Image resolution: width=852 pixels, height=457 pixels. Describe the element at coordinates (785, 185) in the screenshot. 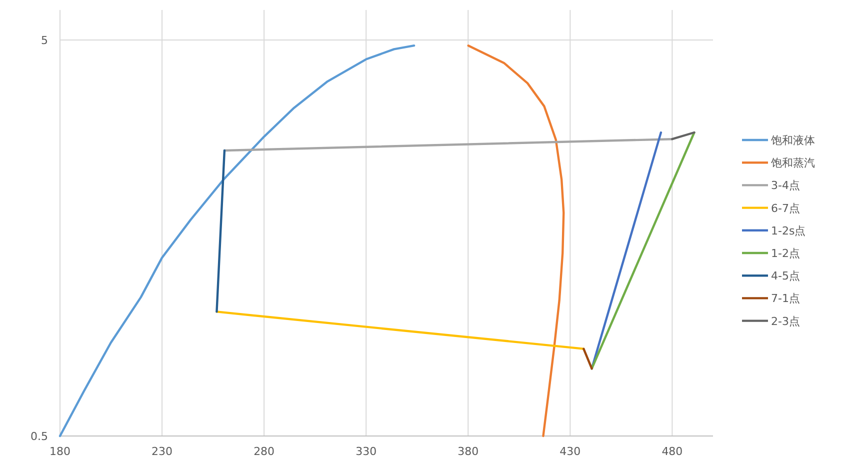

I see `legend-label: 3-4点` at that location.